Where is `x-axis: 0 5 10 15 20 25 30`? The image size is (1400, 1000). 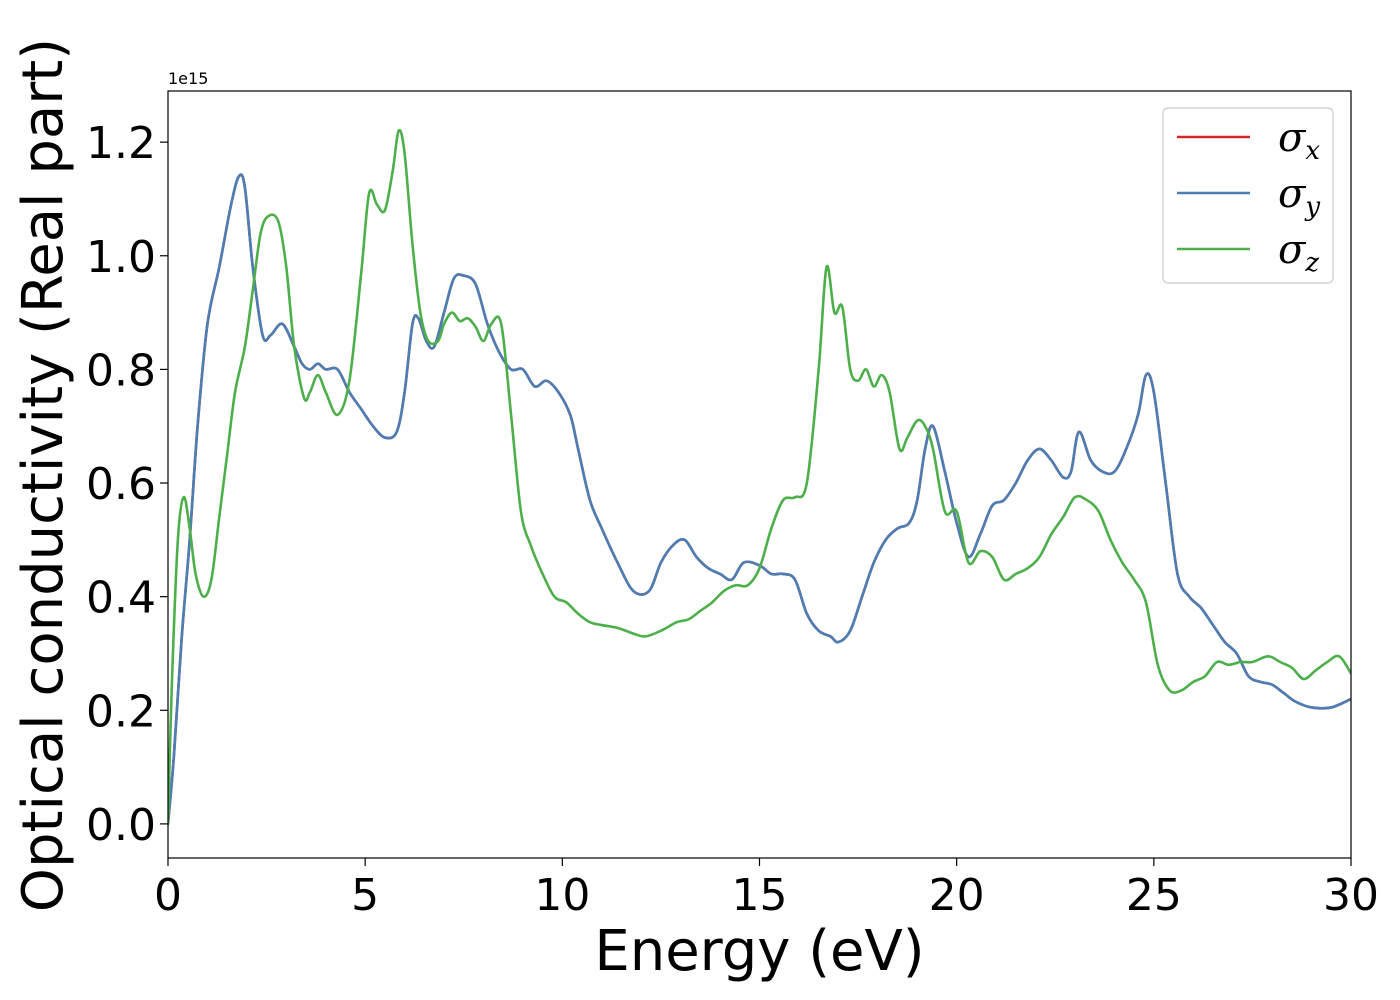
x-axis: 0 5 10 15 20 25 30 is located at coordinates (766, 889).